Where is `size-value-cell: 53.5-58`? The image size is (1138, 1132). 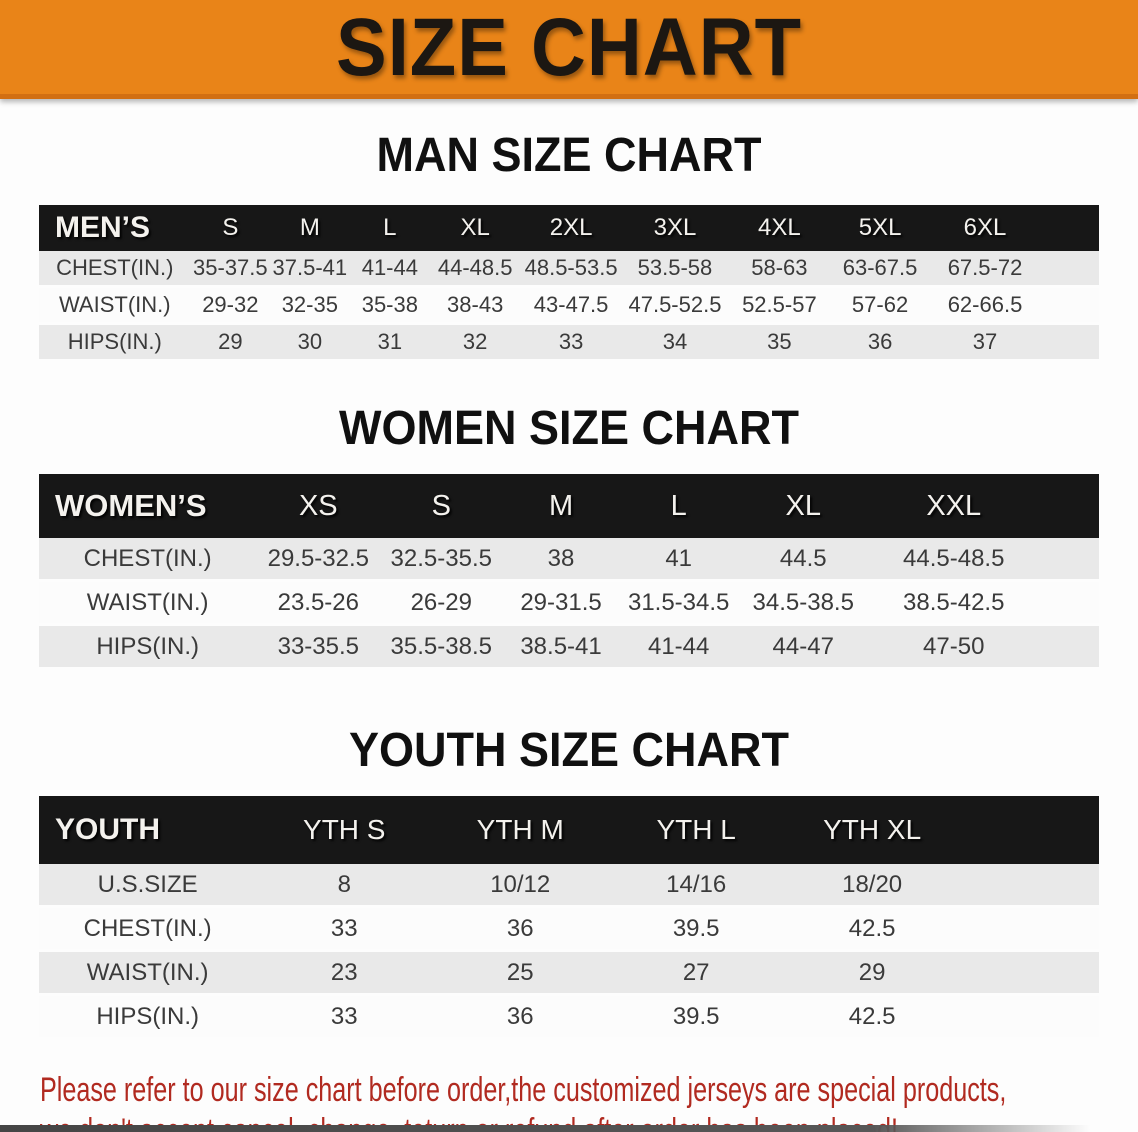 size-value-cell: 53.5-58 is located at coordinates (674, 269).